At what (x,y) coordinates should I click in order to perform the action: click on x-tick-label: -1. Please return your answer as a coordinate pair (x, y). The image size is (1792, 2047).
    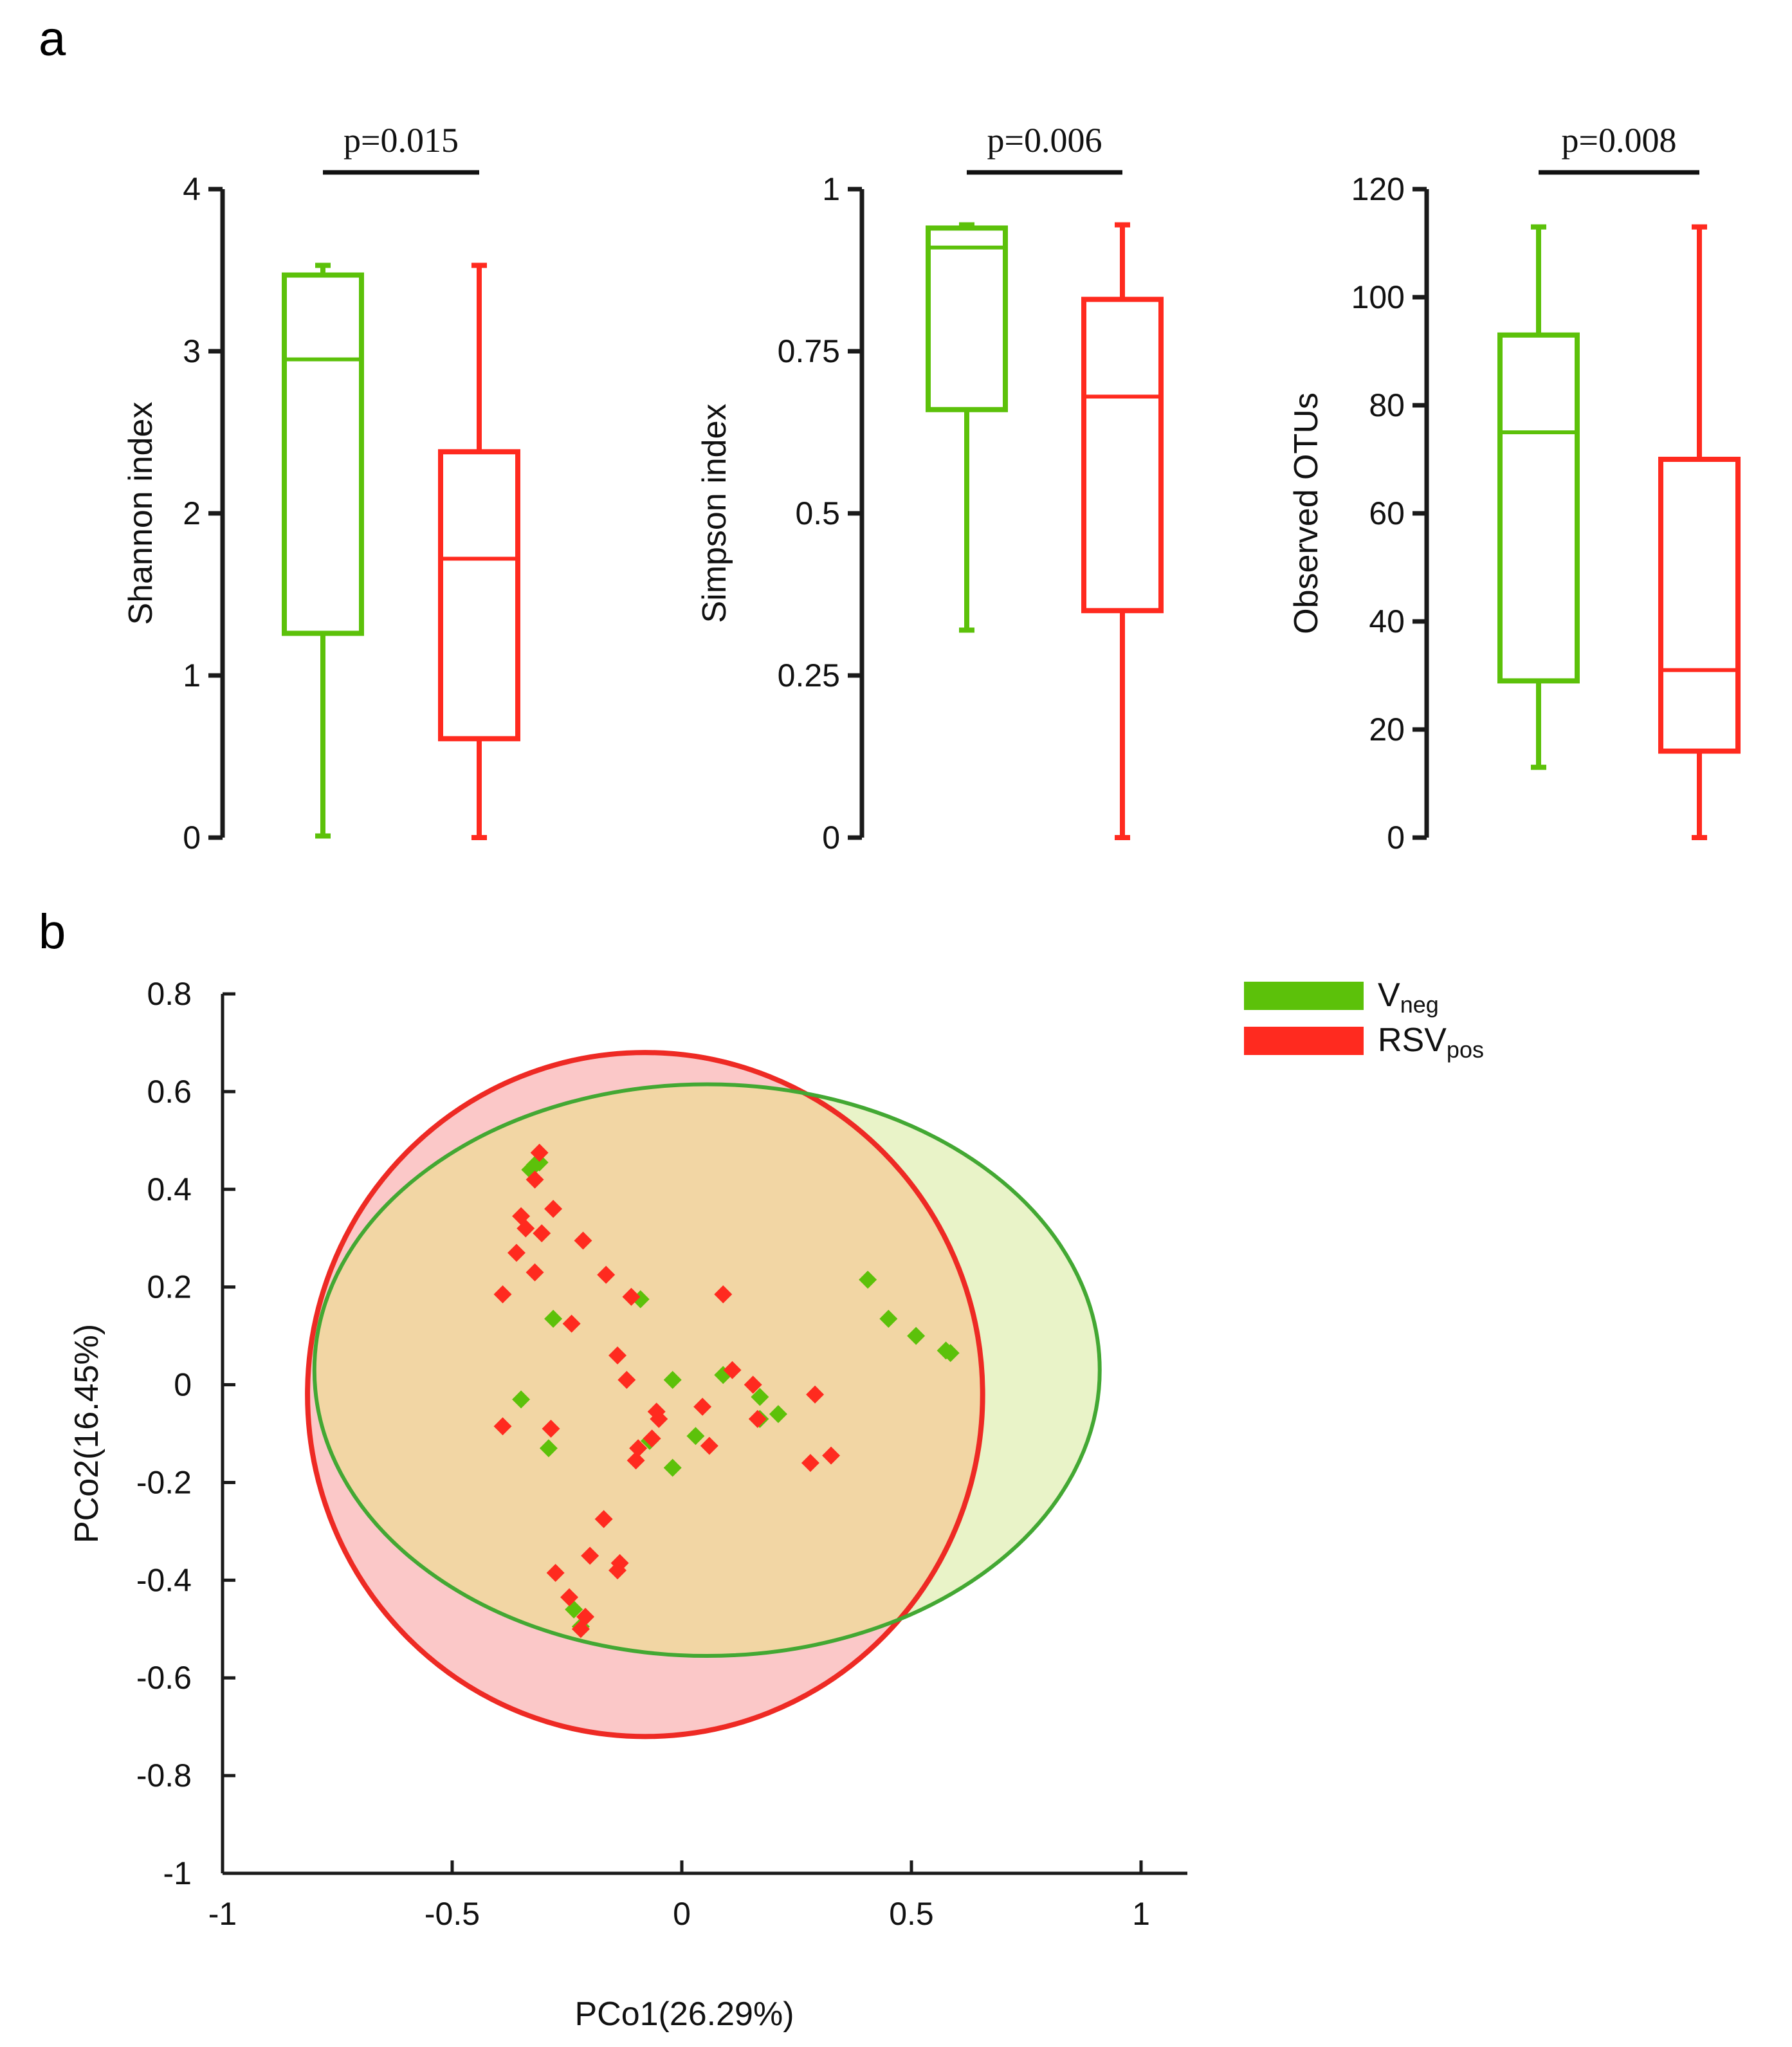
    Looking at the image, I should click on (222, 1914).